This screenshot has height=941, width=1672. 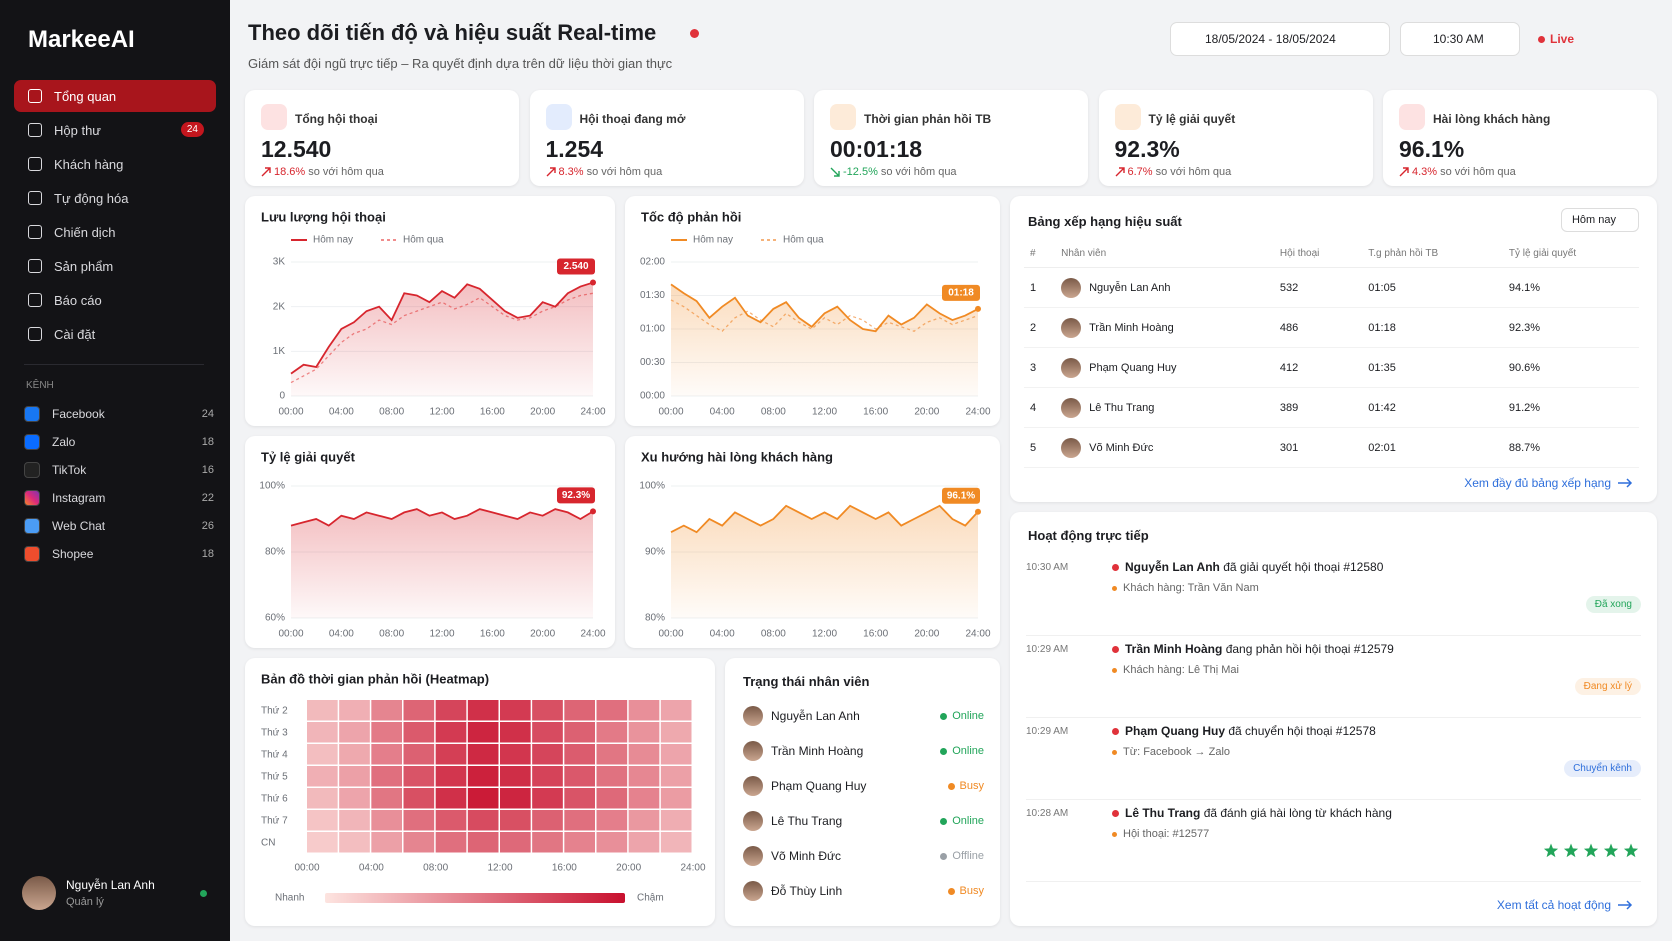 I want to click on channel-count: 22, so click(x=207, y=498).